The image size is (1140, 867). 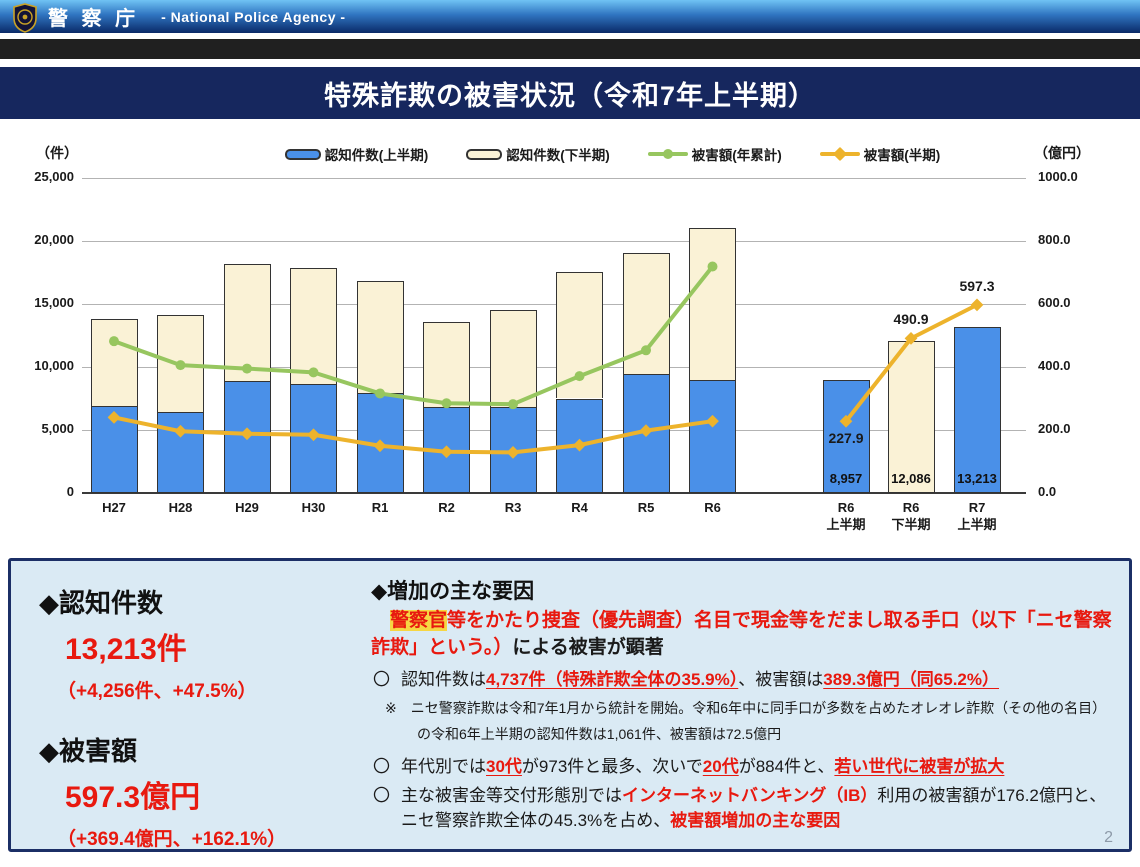 What do you see at coordinates (376, 155) in the screenshot?
I see `legend-label: 認知件数(上半期)` at bounding box center [376, 155].